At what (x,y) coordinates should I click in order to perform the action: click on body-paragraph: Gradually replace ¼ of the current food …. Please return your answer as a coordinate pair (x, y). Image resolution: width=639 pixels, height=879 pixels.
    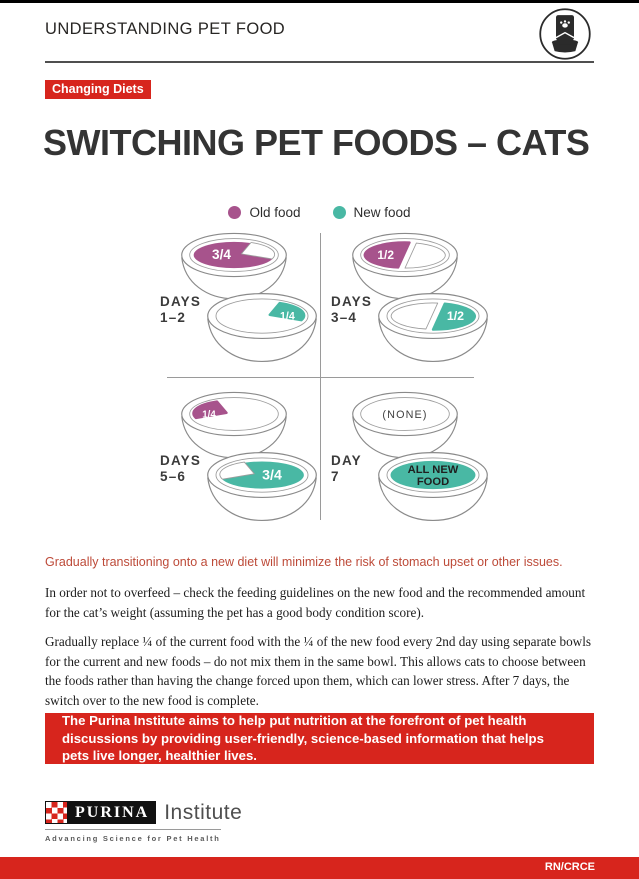
    Looking at the image, I should click on (318, 671).